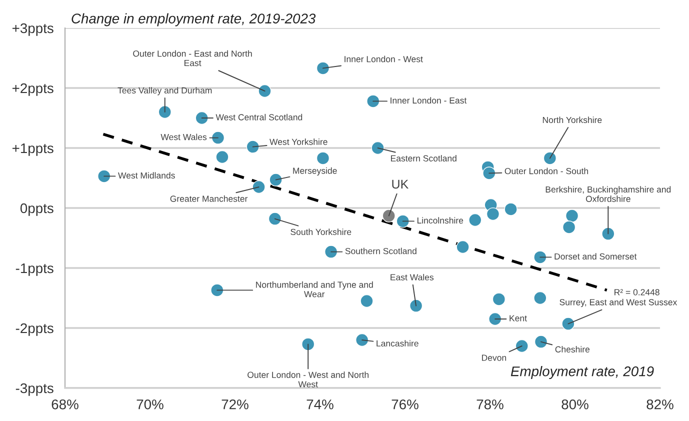 The image size is (689, 421). Describe the element at coordinates (428, 100) in the screenshot. I see `annotation: Inner London - East` at that location.